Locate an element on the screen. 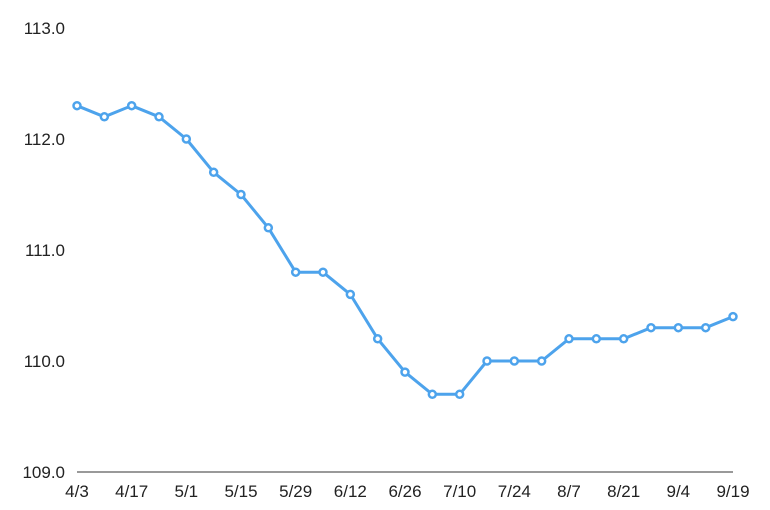 This screenshot has width=770, height=510. x-tick-label: 5/15 is located at coordinates (240, 491).